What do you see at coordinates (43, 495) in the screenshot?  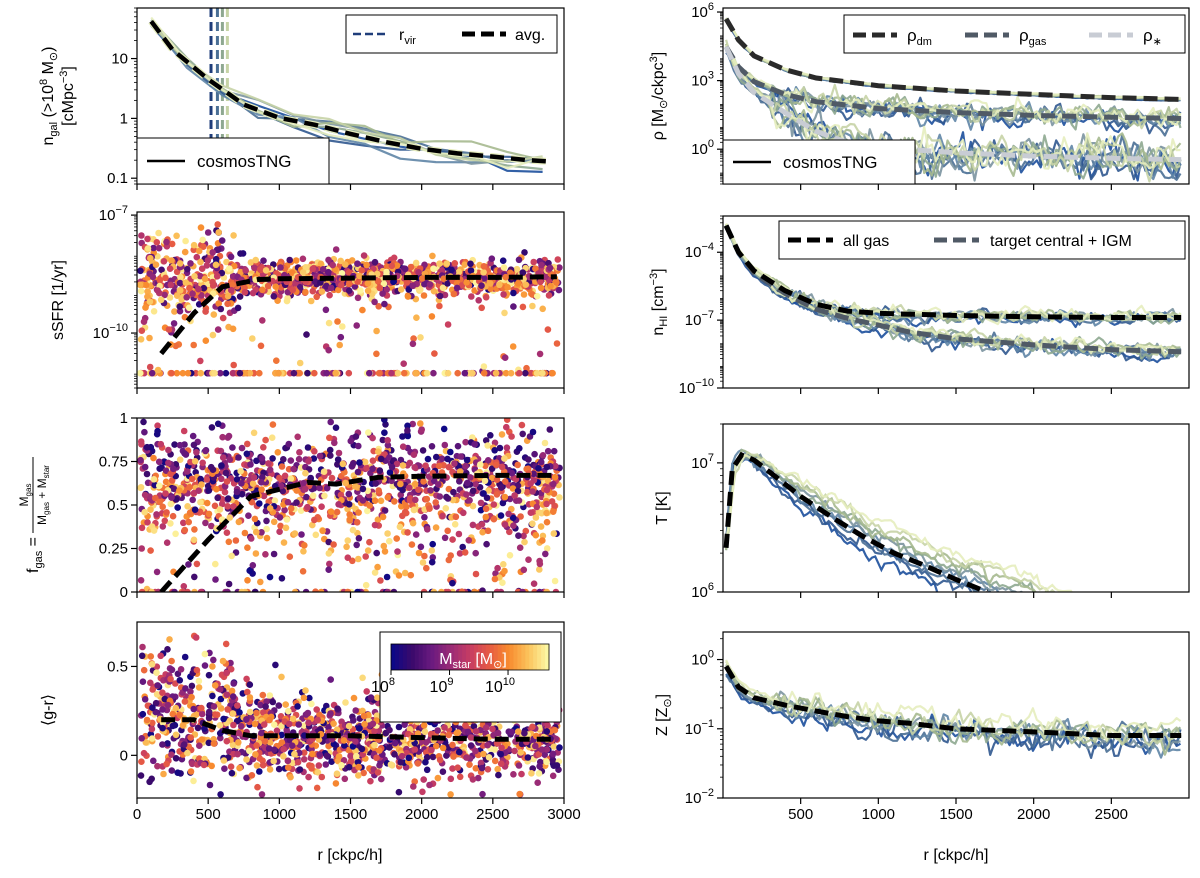 I see `fgas-frac-den: Mgas + Mstar` at bounding box center [43, 495].